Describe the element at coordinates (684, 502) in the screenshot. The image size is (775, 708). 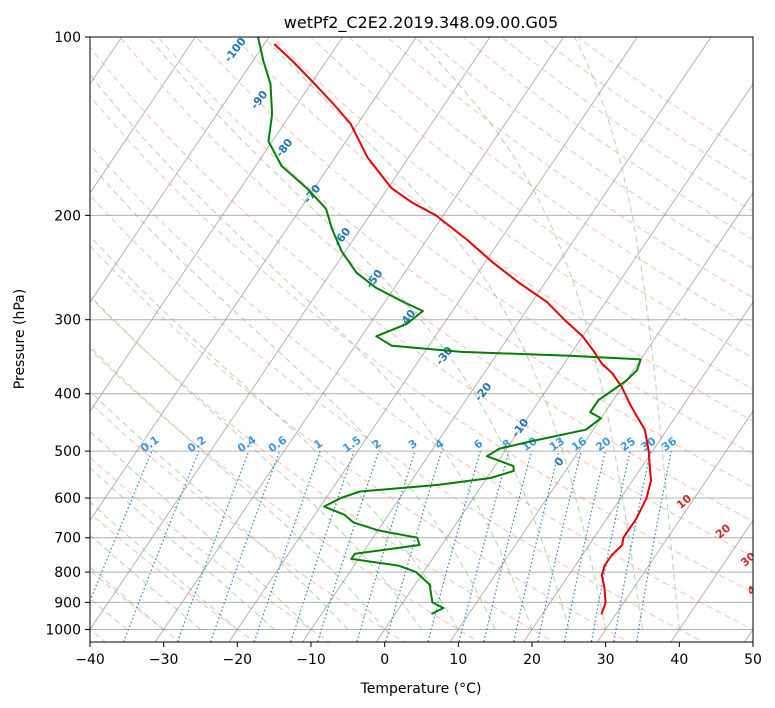
I see `dry-adiabat-label: 10` at that location.